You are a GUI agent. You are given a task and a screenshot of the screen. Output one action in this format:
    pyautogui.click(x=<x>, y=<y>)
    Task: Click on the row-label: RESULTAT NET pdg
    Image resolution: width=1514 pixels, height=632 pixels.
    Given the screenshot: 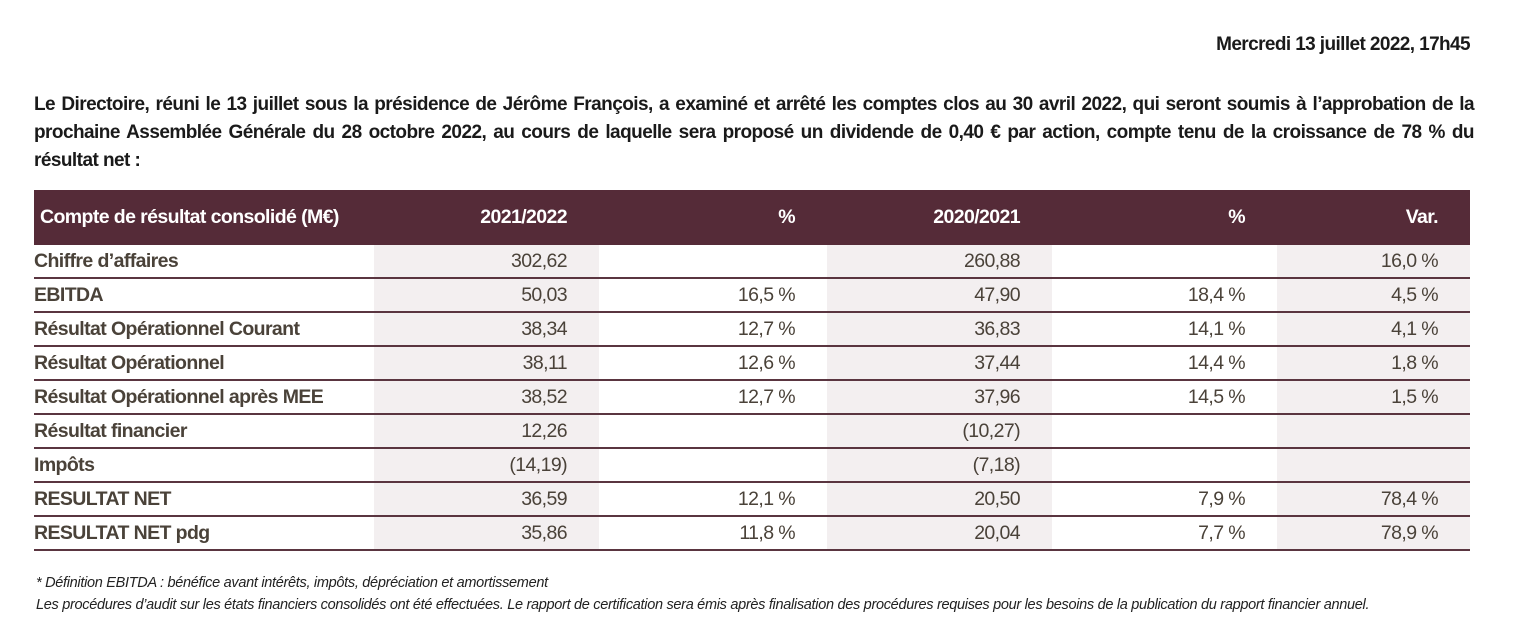 What is the action you would take?
    pyautogui.click(x=204, y=533)
    